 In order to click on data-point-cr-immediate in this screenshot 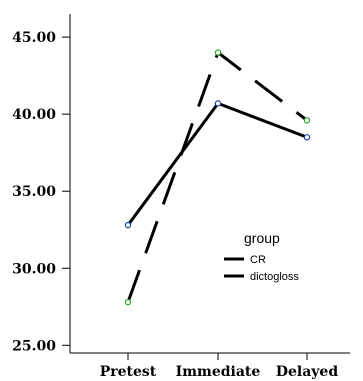, I will do `click(218, 103)`.